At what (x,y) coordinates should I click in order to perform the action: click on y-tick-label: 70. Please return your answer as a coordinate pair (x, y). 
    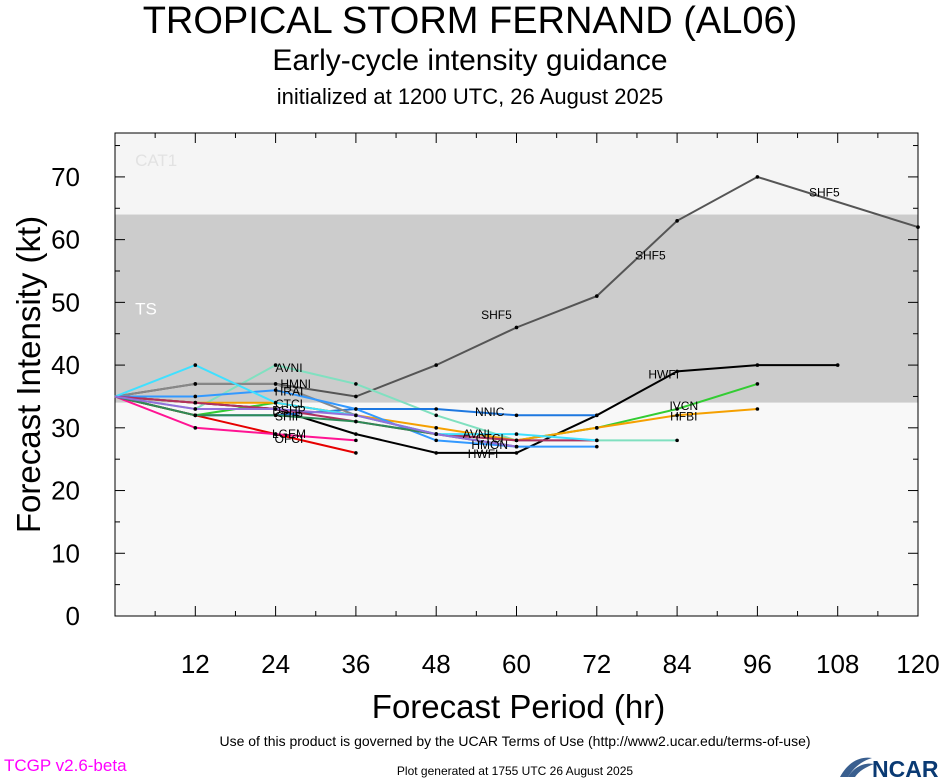
    Looking at the image, I should click on (65, 177).